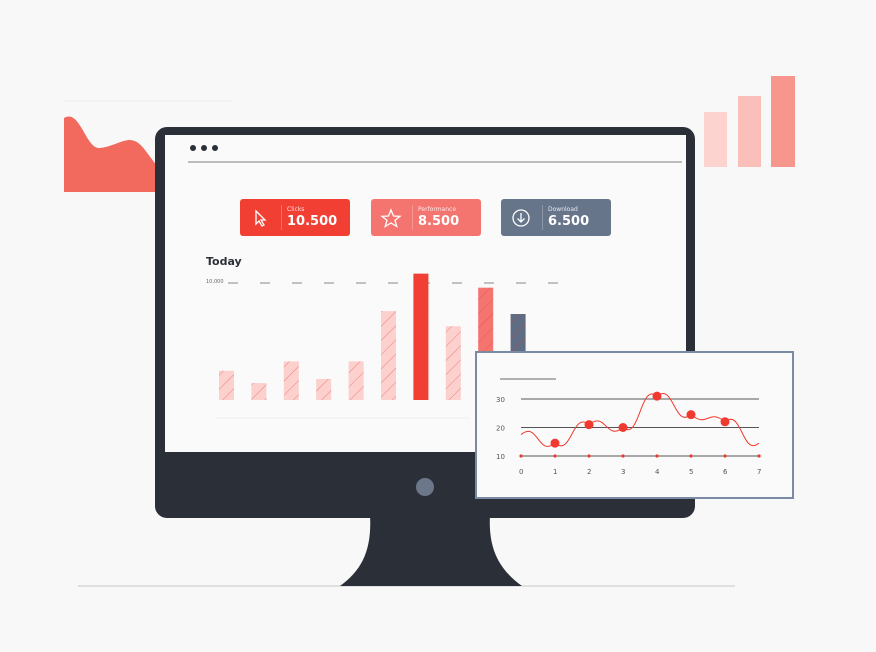 This screenshot has width=876, height=652. Describe the element at coordinates (500, 429) in the screenshot. I see `y-tick-label: 20` at that location.